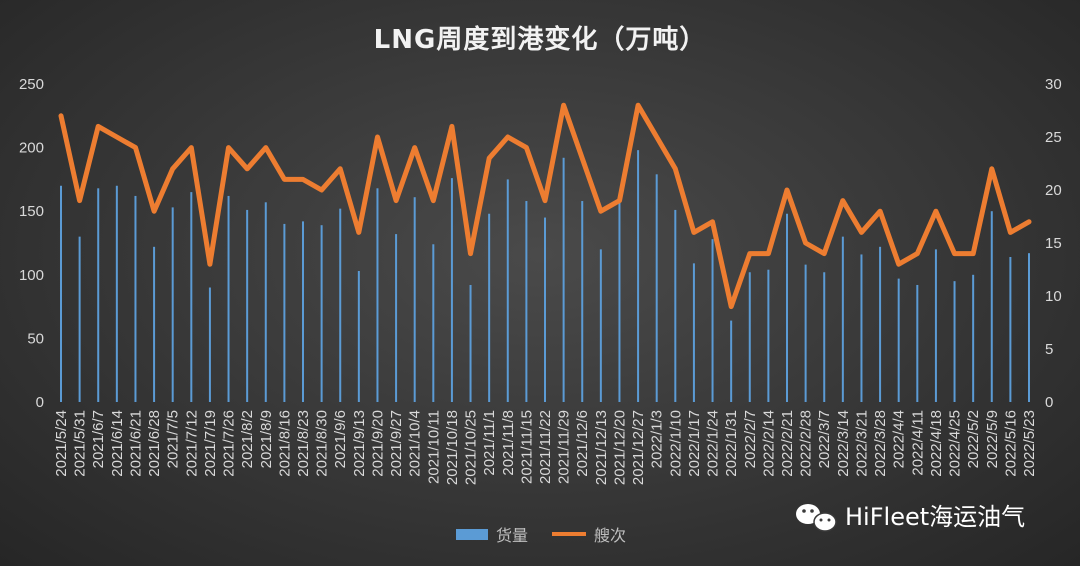 This screenshot has height=566, width=1080. What do you see at coordinates (936, 443) in the screenshot?
I see `x-tick-label: 2022/4/18` at bounding box center [936, 443].